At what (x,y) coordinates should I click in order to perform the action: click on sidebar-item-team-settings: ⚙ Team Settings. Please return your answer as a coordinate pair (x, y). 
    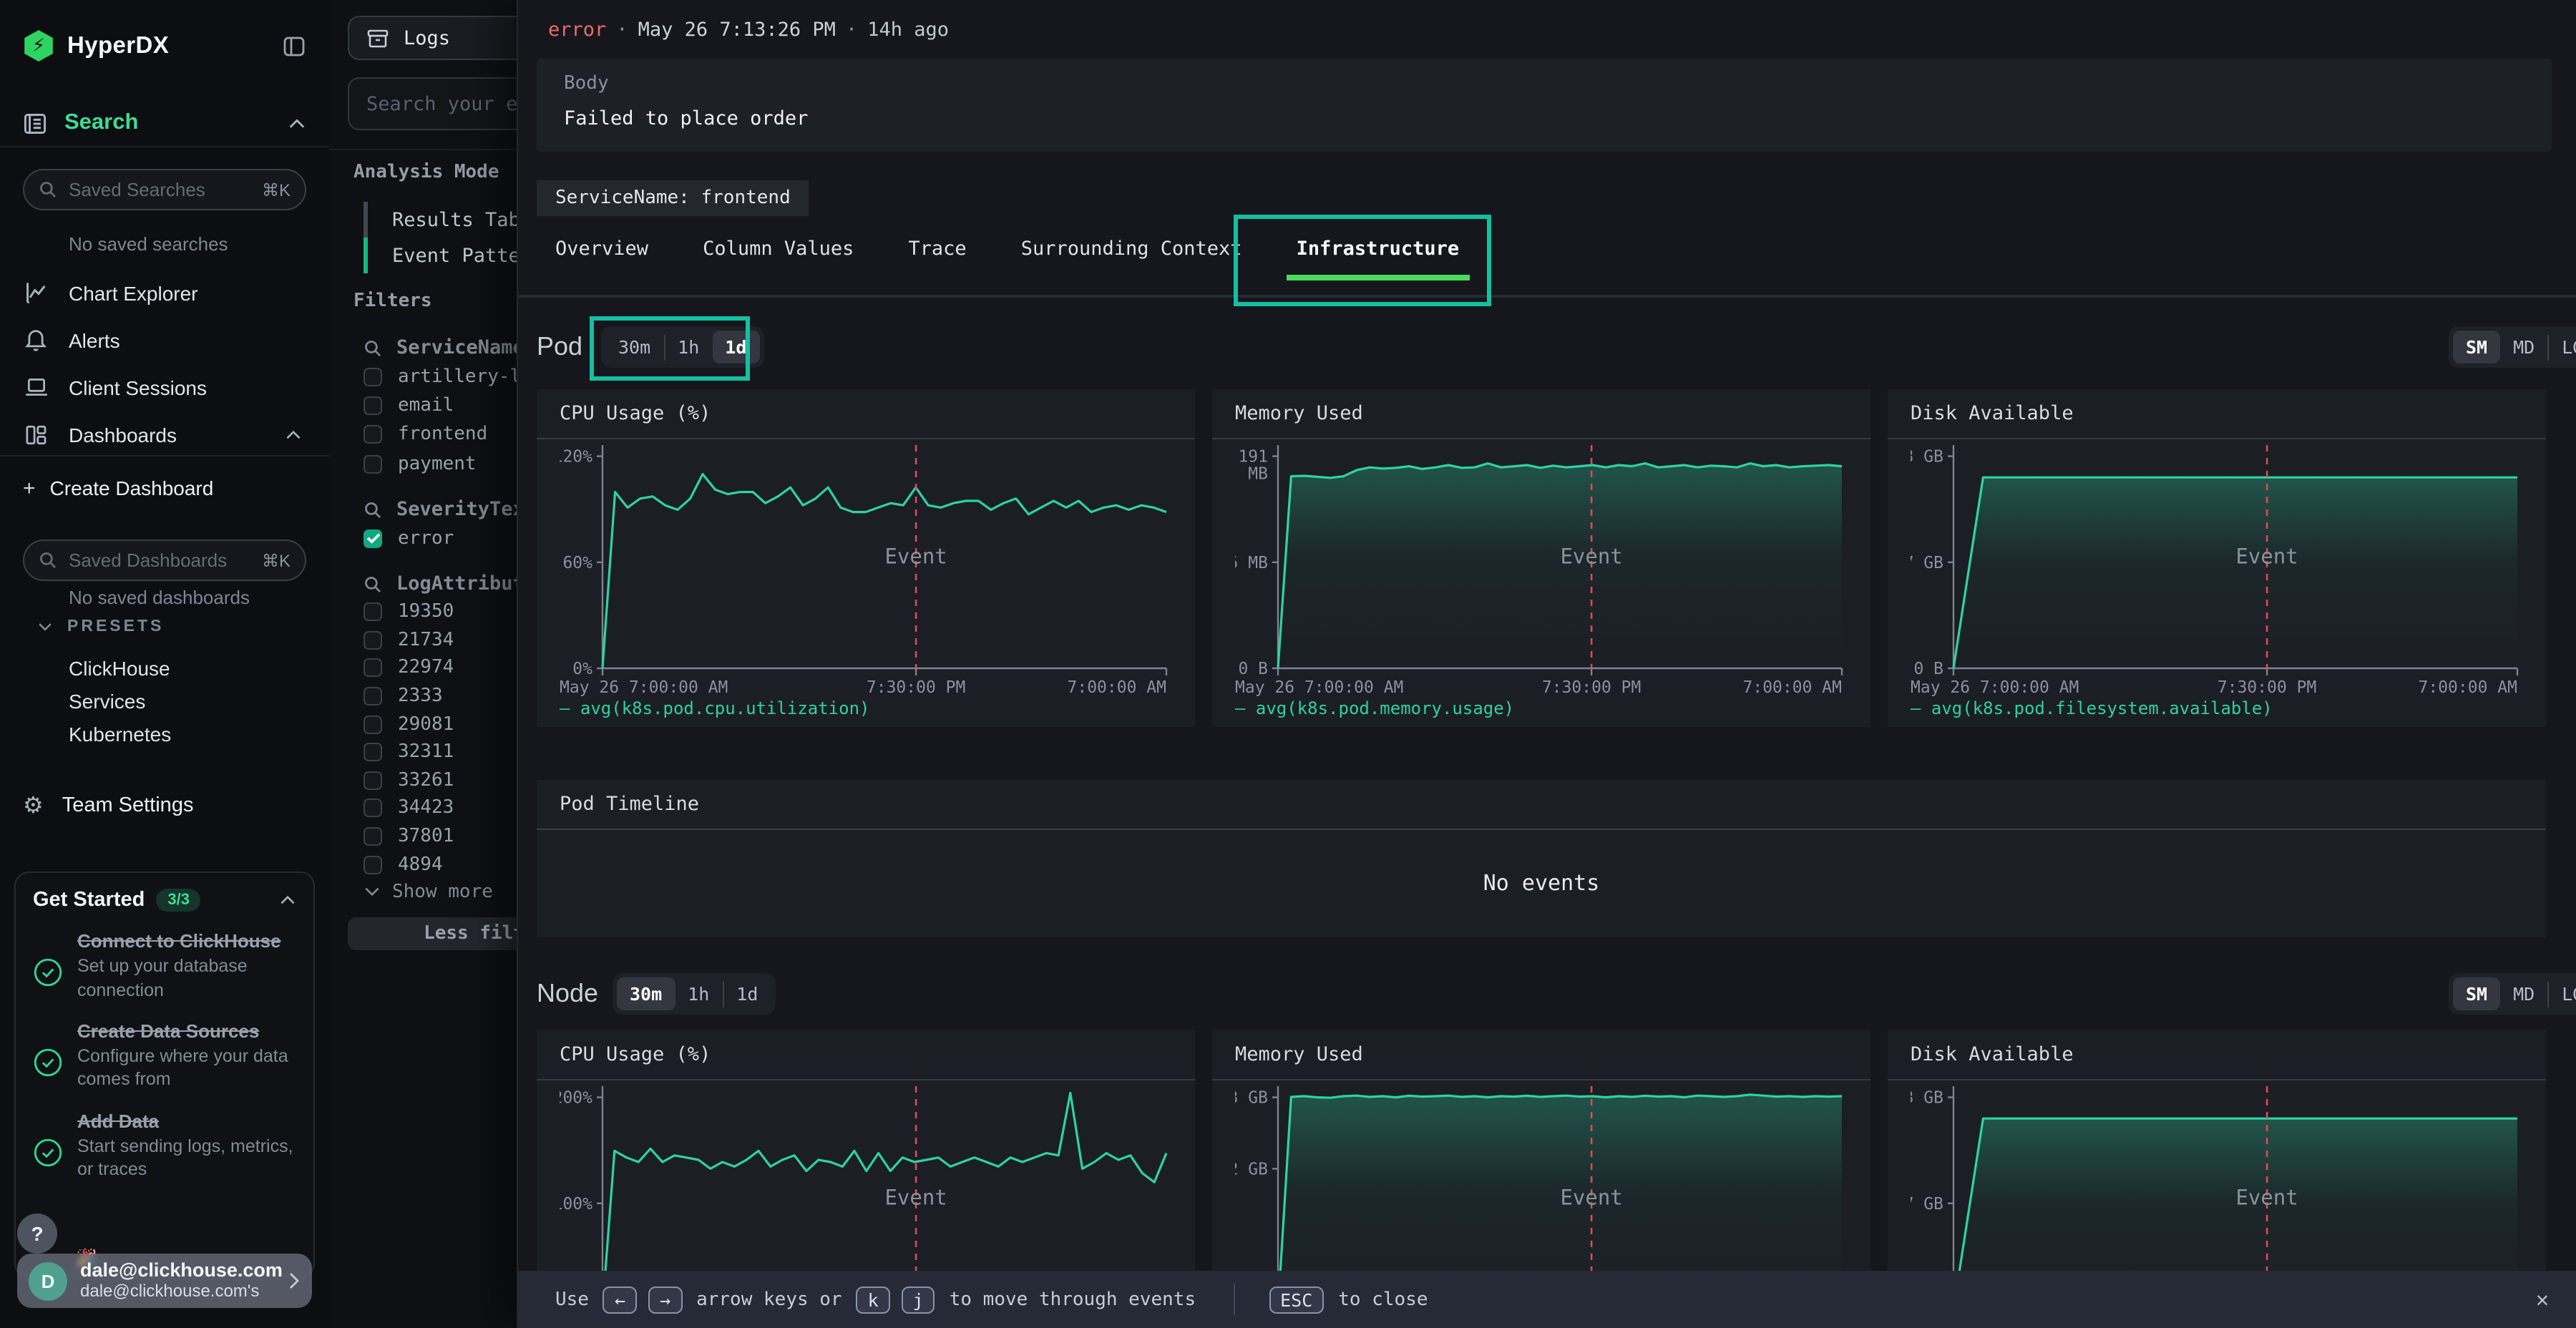
    Looking at the image, I should click on (164, 806).